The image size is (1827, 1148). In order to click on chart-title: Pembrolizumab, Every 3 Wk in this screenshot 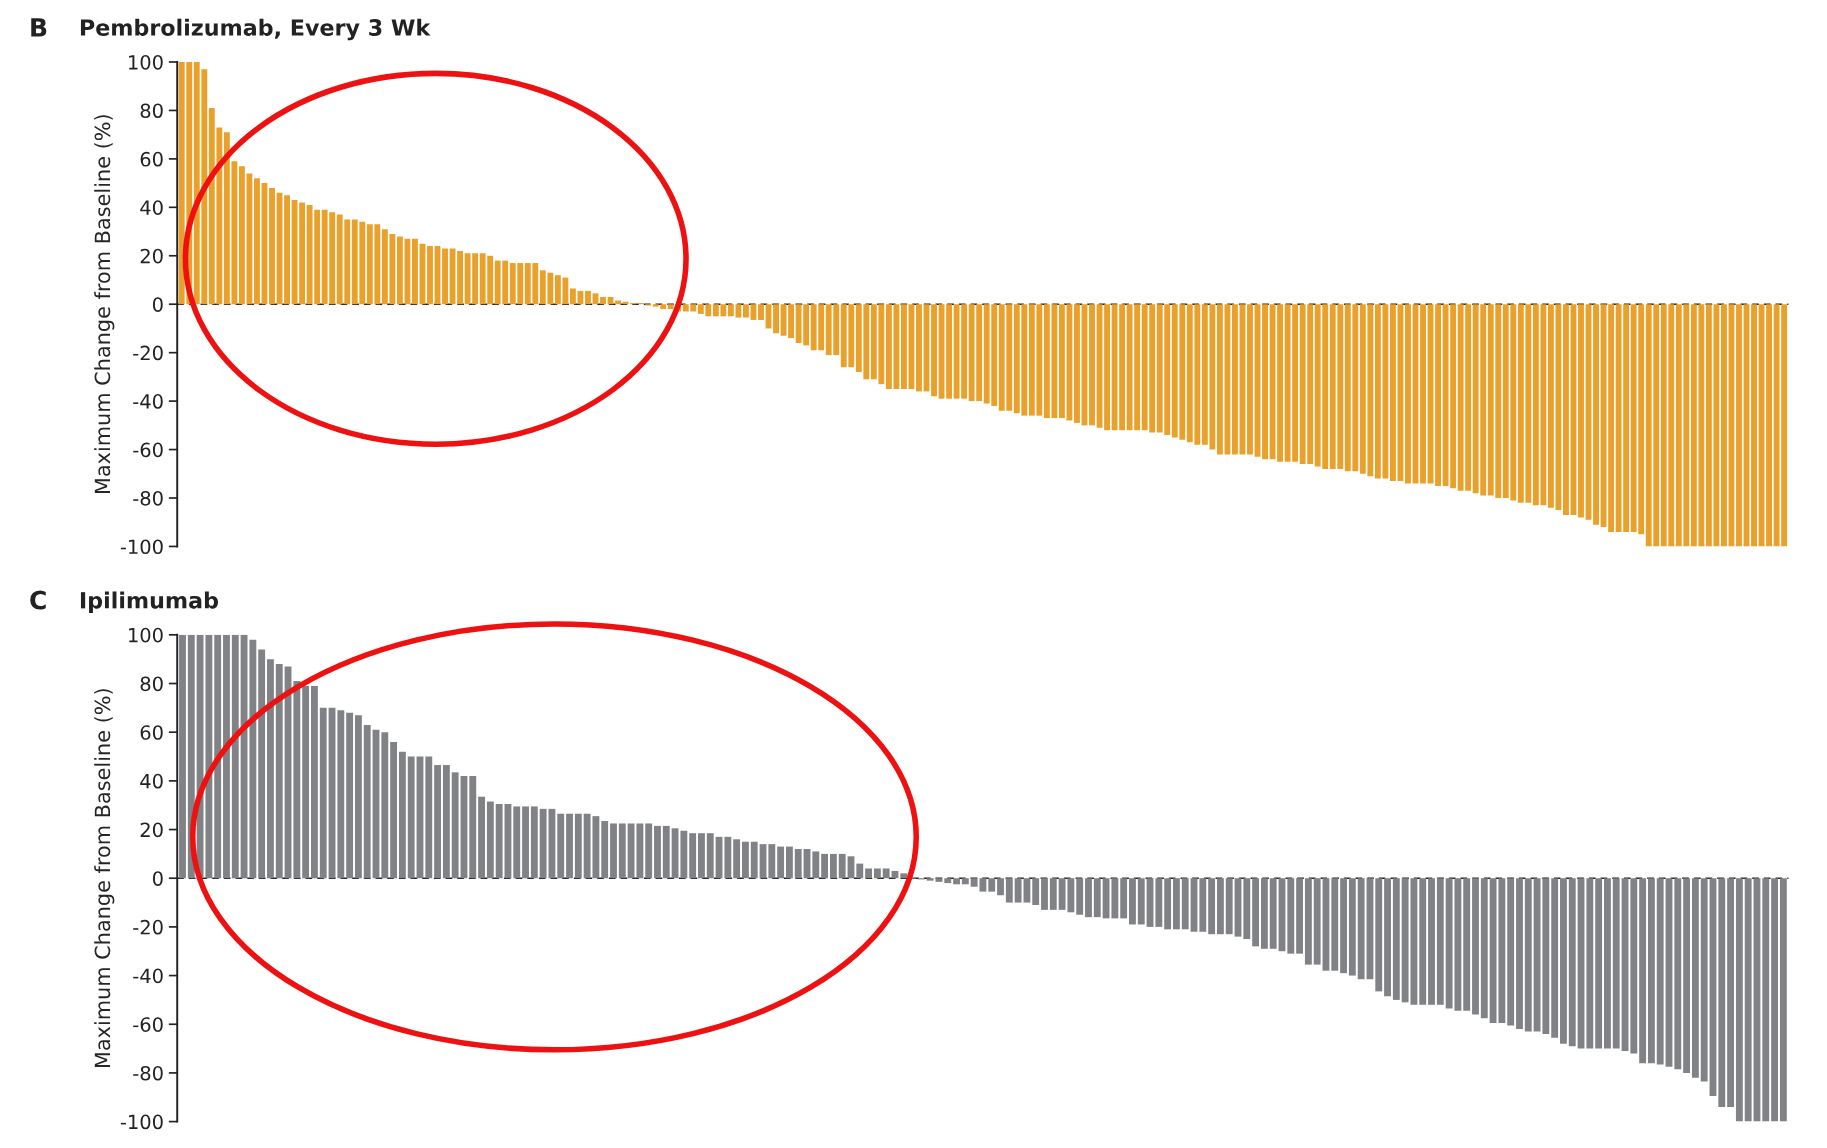, I will do `click(255, 29)`.